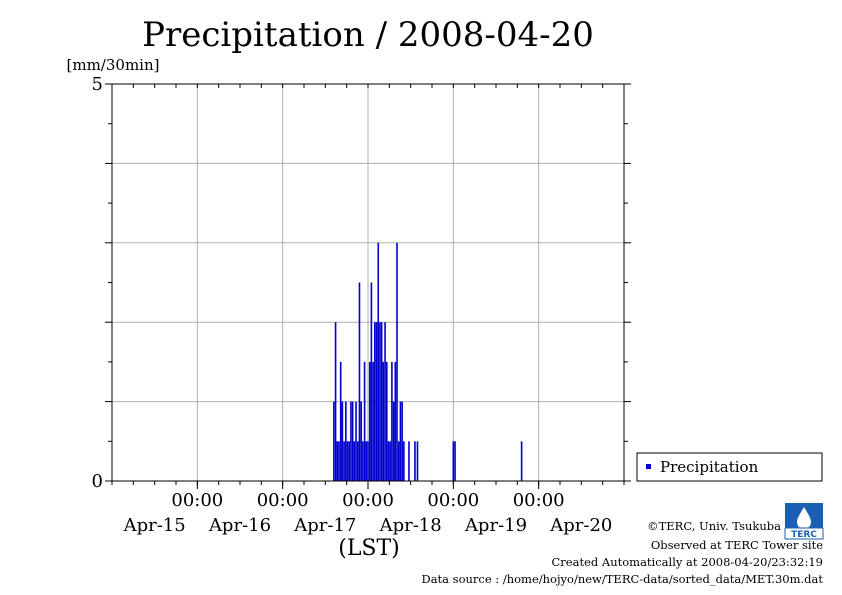 Image resolution: width=842 pixels, height=595 pixels. I want to click on y-tick-labels: 05, so click(97, 283).